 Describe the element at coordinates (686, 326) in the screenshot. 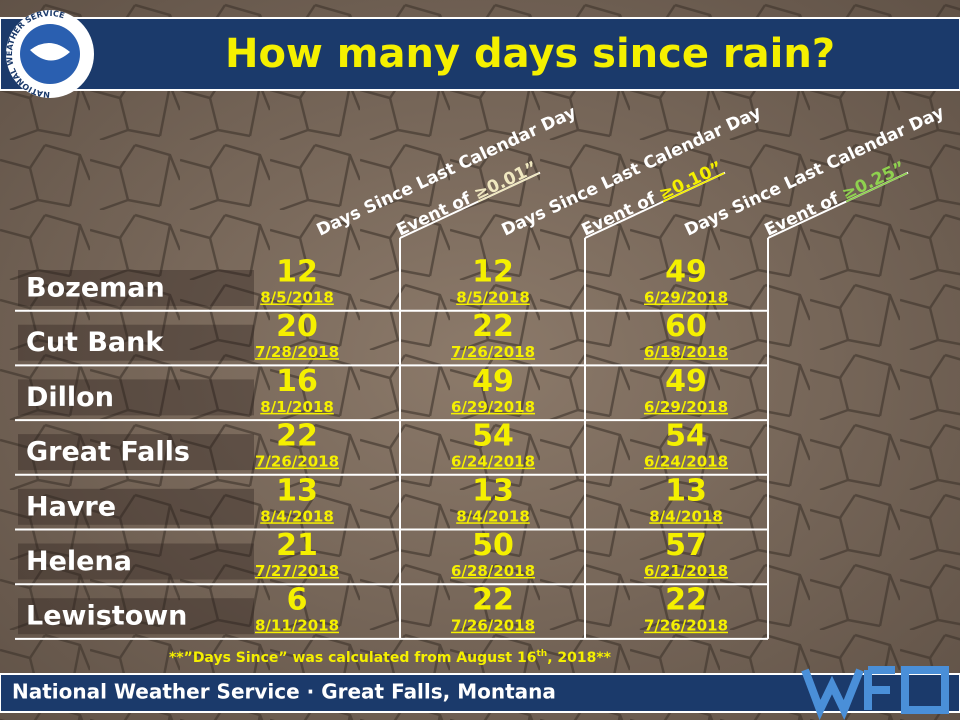

I see `days-value: 60` at that location.